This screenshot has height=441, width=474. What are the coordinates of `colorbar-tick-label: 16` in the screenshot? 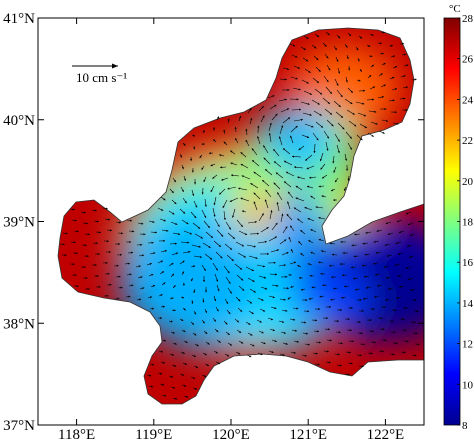 It's located at (468, 263).